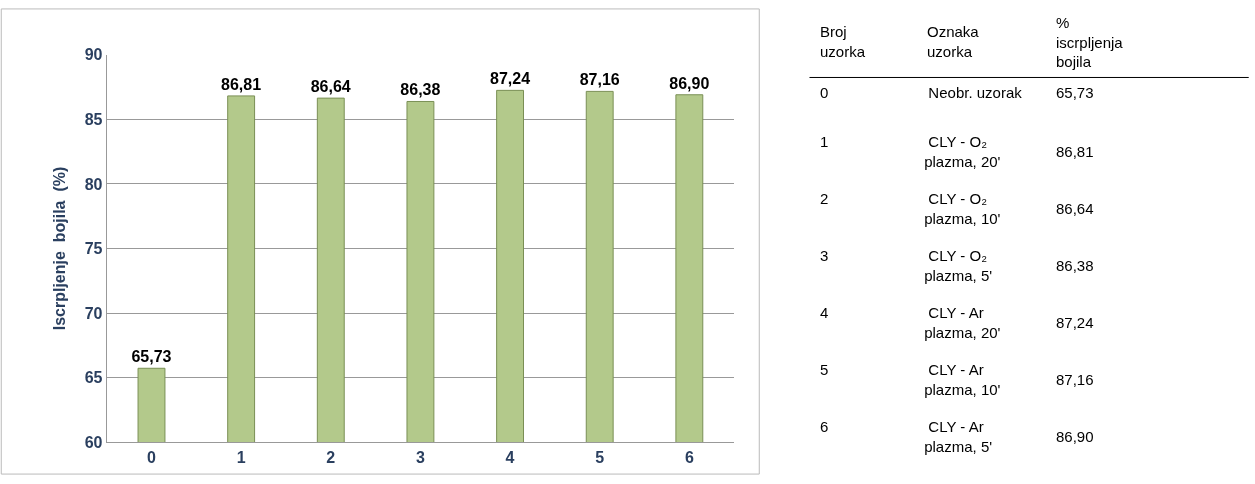 Image resolution: width=1255 pixels, height=484 pixels. I want to click on text: 87,24, so click(1075, 322).